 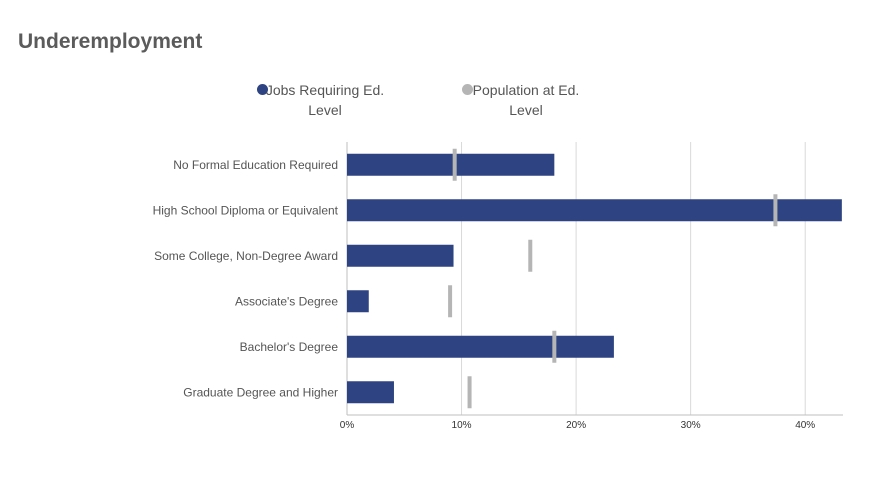 What do you see at coordinates (262, 89) in the screenshot?
I see `legend-dot-jobs` at bounding box center [262, 89].